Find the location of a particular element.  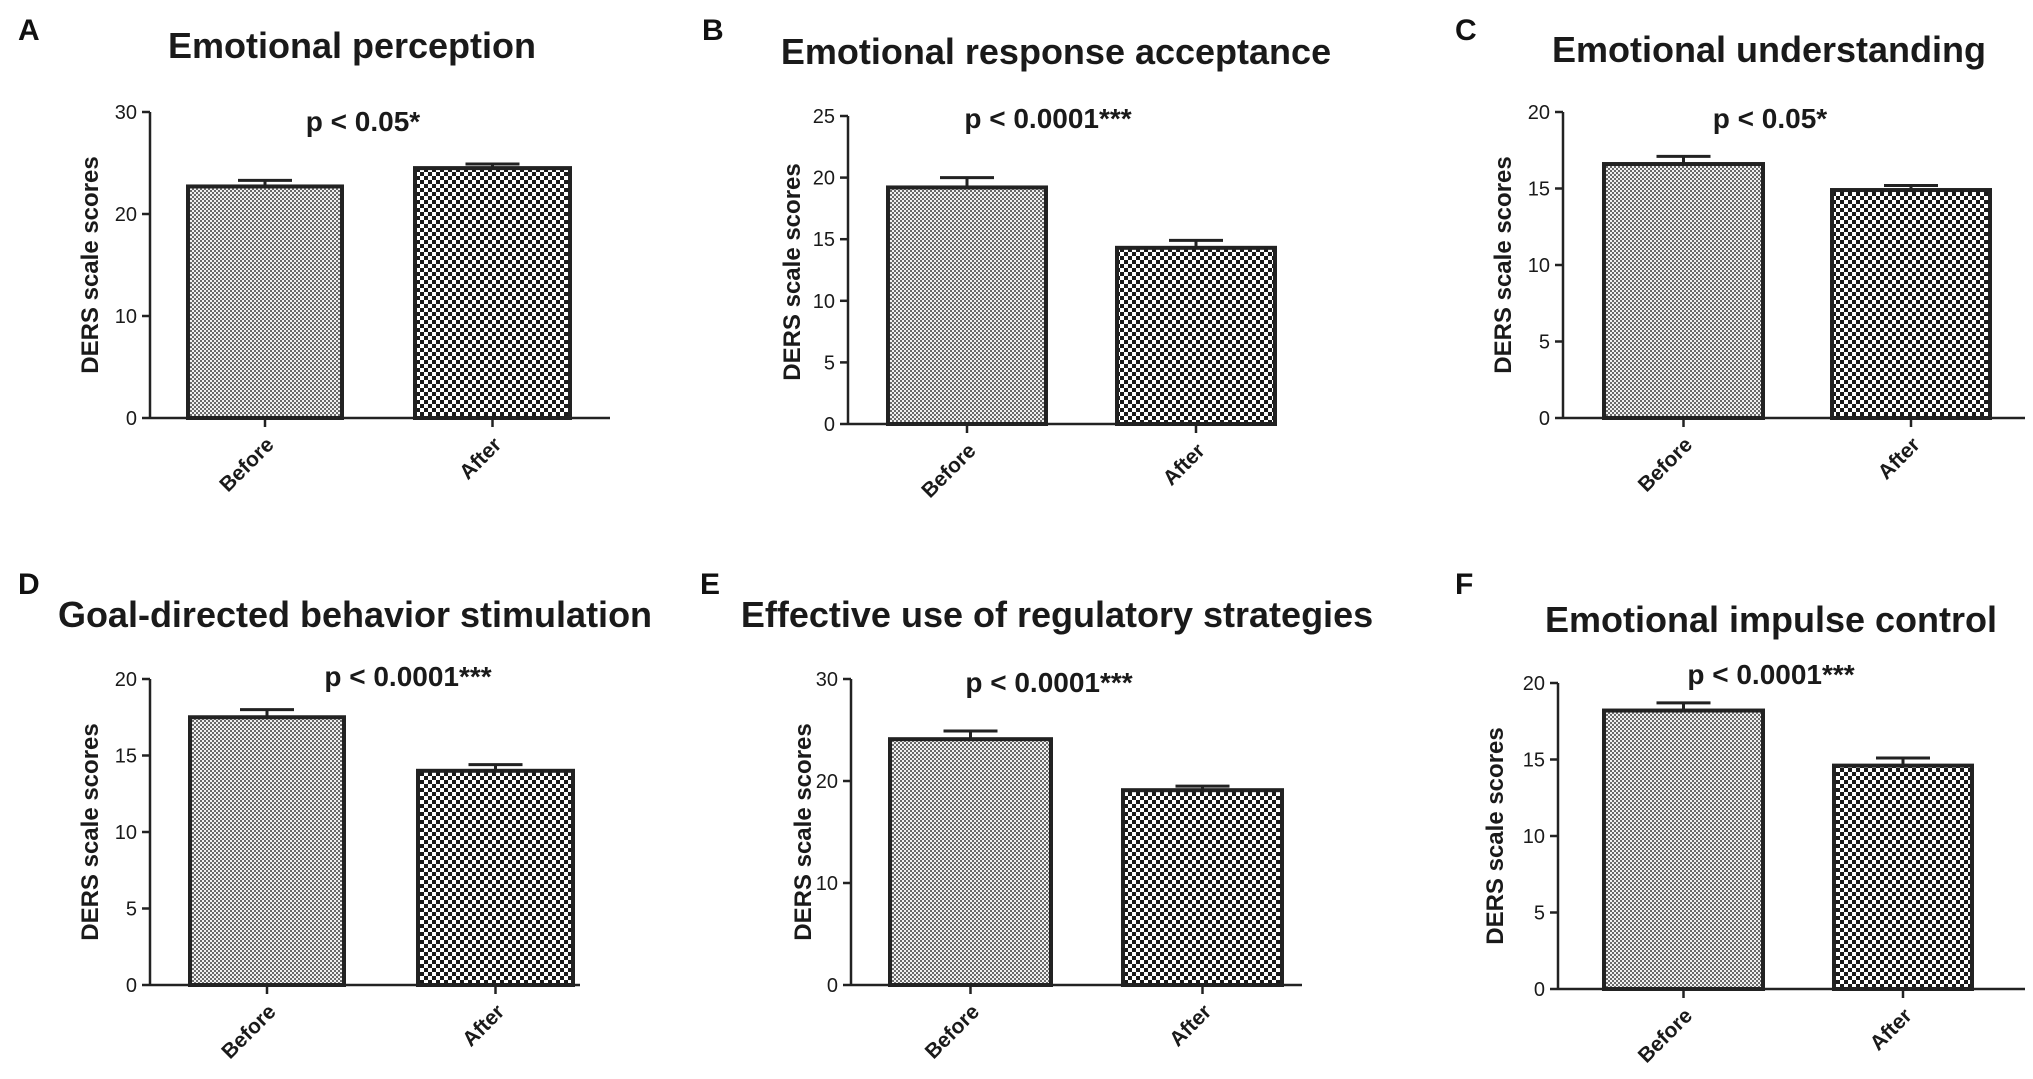

panel-letter: A is located at coordinates (29, 30).